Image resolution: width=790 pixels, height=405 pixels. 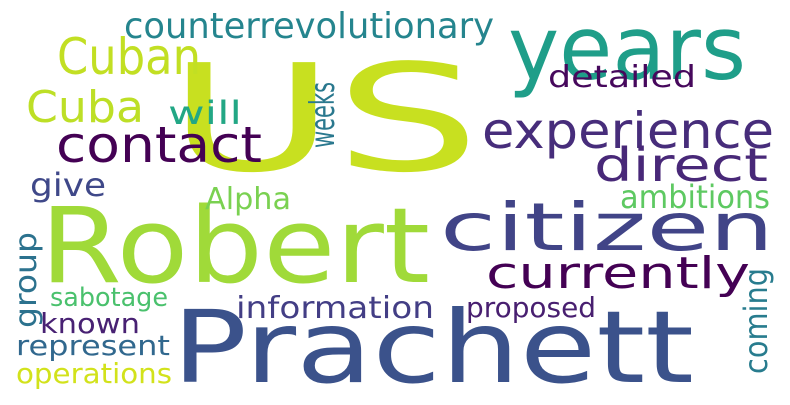 What do you see at coordinates (248, 199) in the screenshot?
I see `word-alpha: Alpha` at bounding box center [248, 199].